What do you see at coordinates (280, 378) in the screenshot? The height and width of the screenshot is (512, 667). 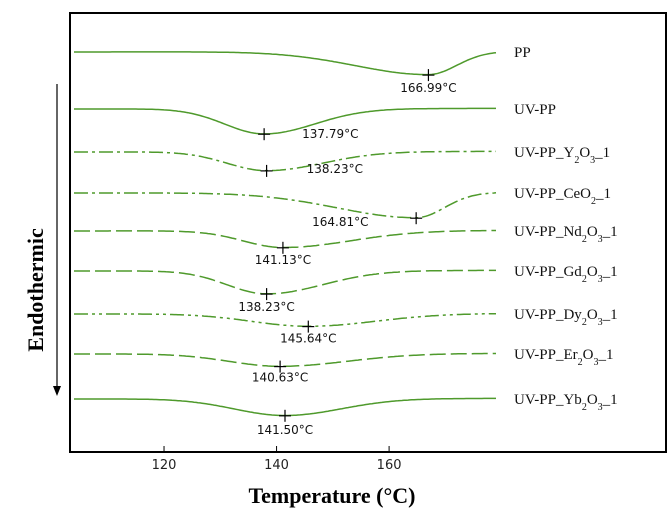 I see `peak-temp-label: 140.63°C` at bounding box center [280, 378].